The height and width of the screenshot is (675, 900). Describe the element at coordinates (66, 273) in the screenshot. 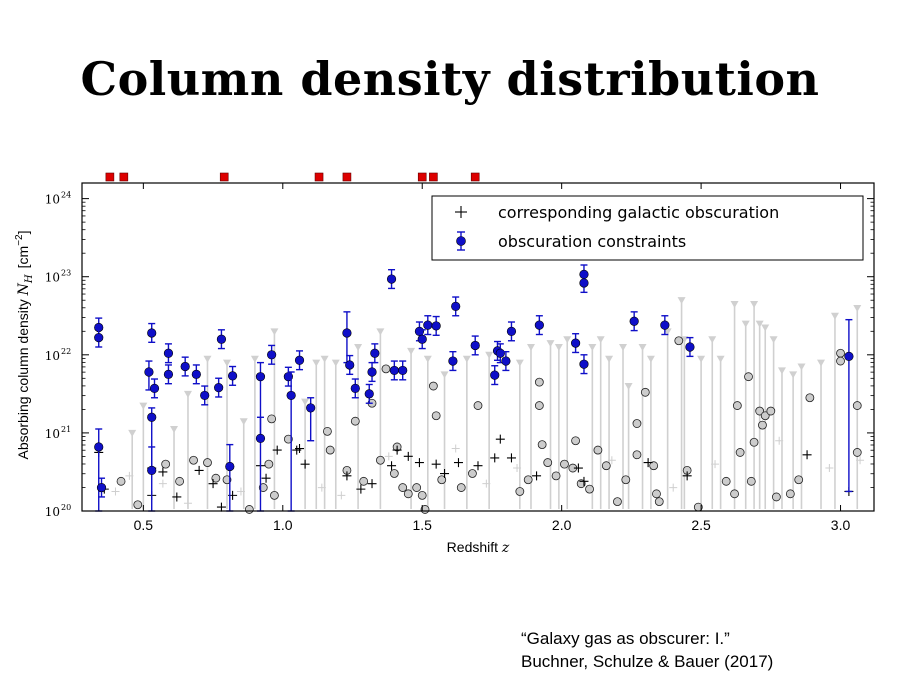

I see `y-tick-exponent: 23` at that location.